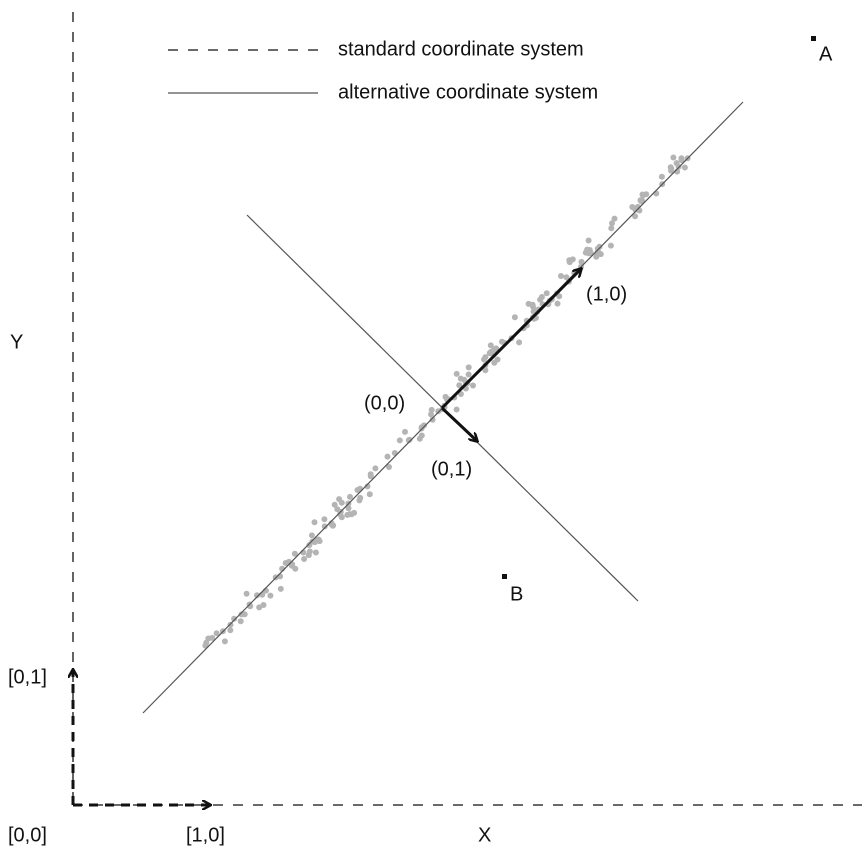  What do you see at coordinates (27, 835) in the screenshot?
I see `std-origin-label: [0,0]` at bounding box center [27, 835].